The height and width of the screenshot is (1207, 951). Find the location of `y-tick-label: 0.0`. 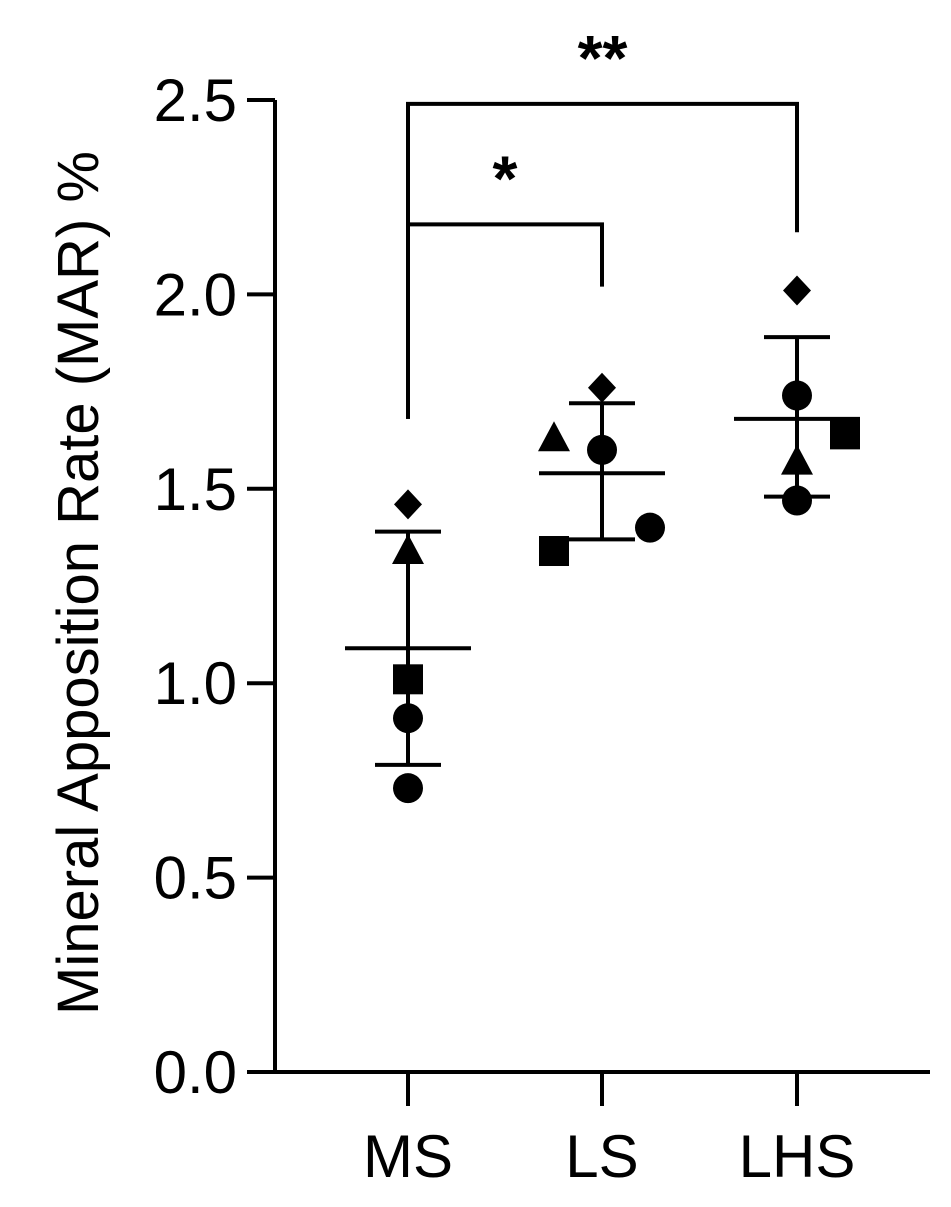

y-tick-label: 0.0 is located at coordinates (195, 1072).